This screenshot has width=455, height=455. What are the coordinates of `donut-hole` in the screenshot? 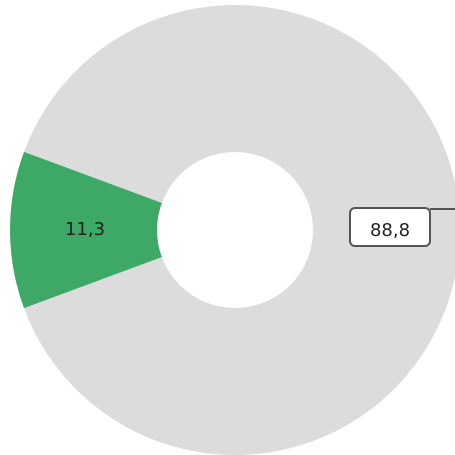 It's located at (235, 230).